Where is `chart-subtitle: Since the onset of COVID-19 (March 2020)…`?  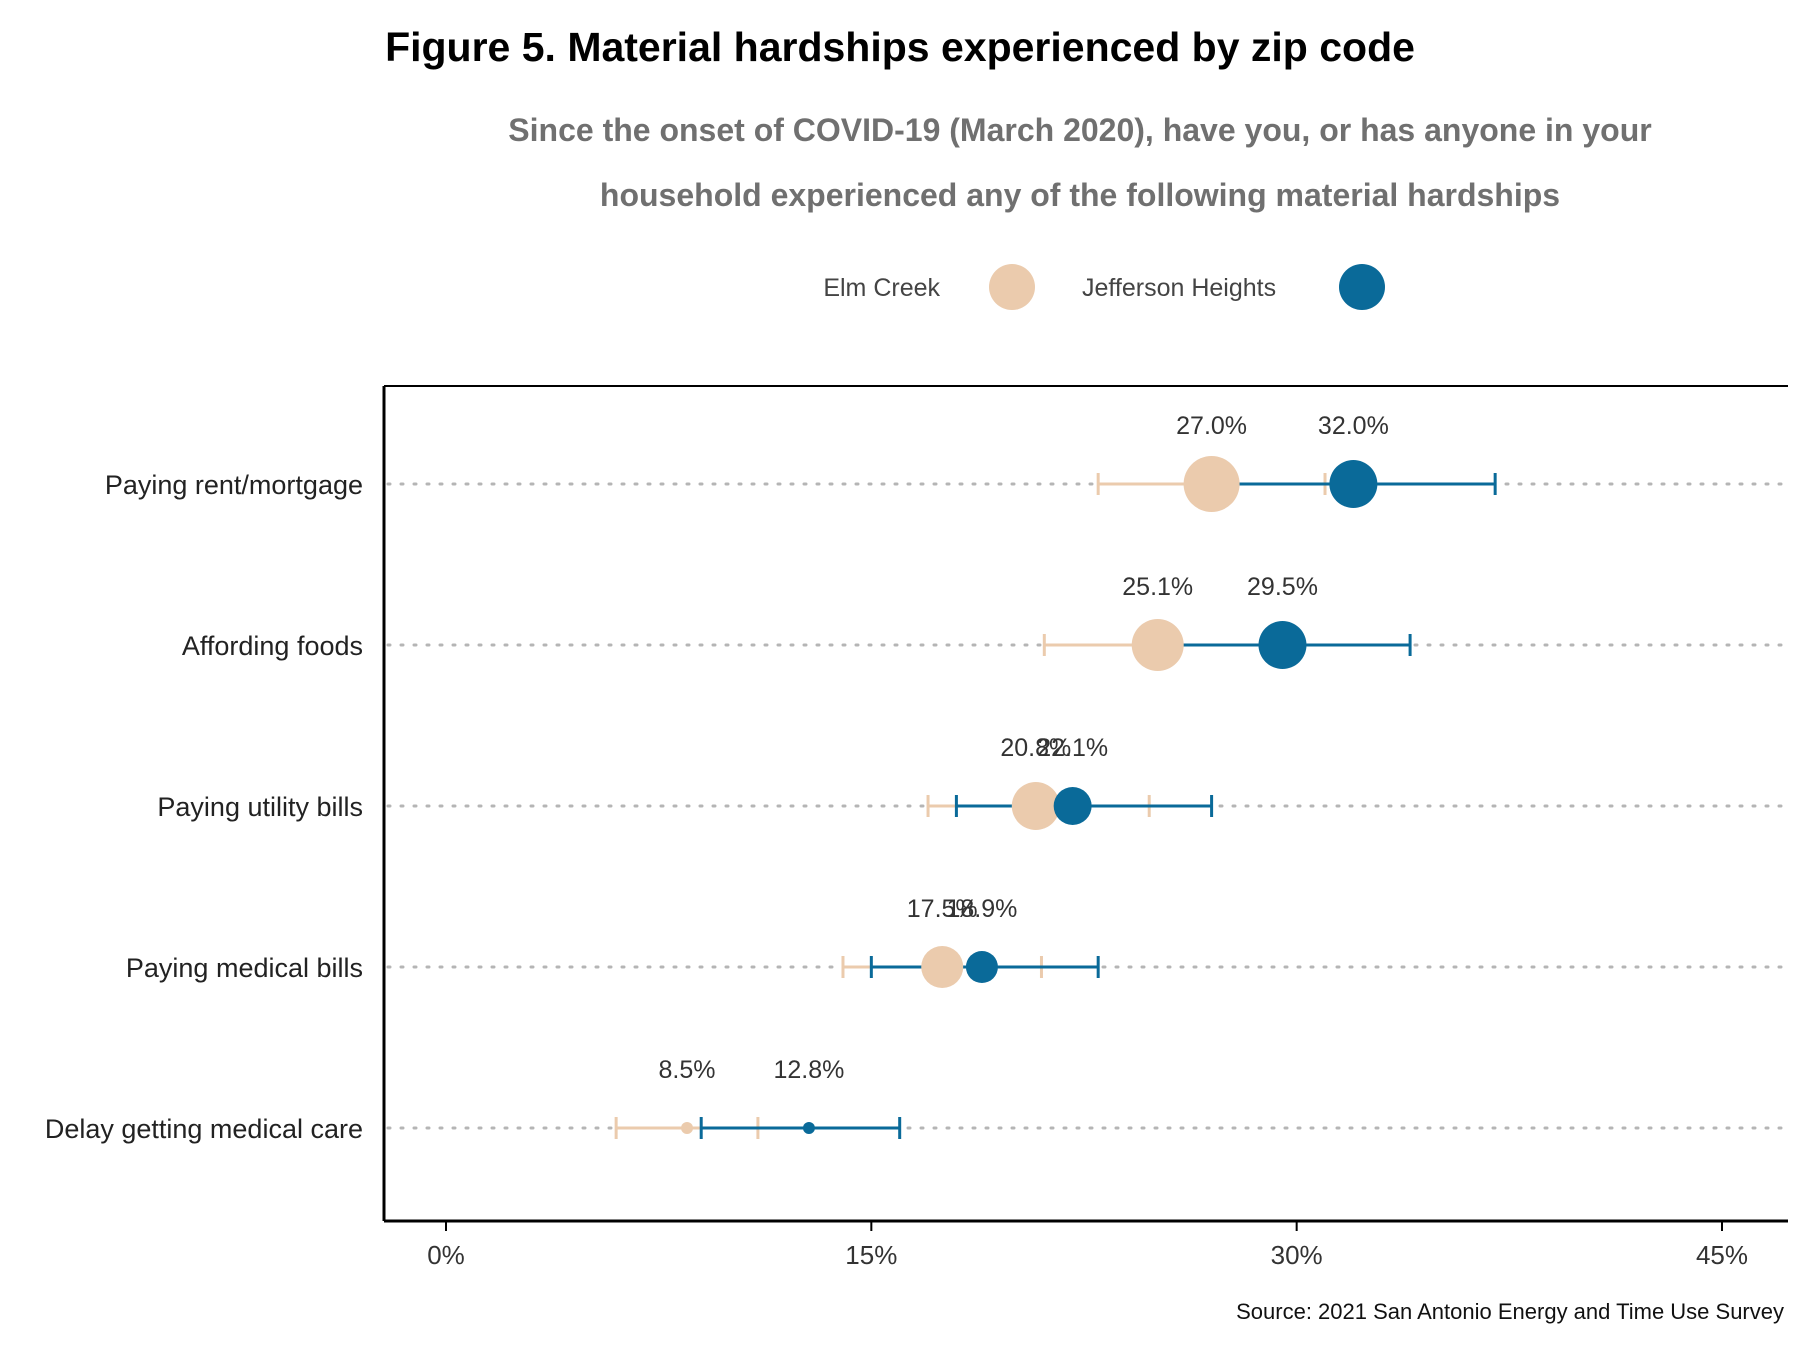
chart-subtitle: Since the onset of COVID-19 (March 2020)… is located at coordinates (1080, 162).